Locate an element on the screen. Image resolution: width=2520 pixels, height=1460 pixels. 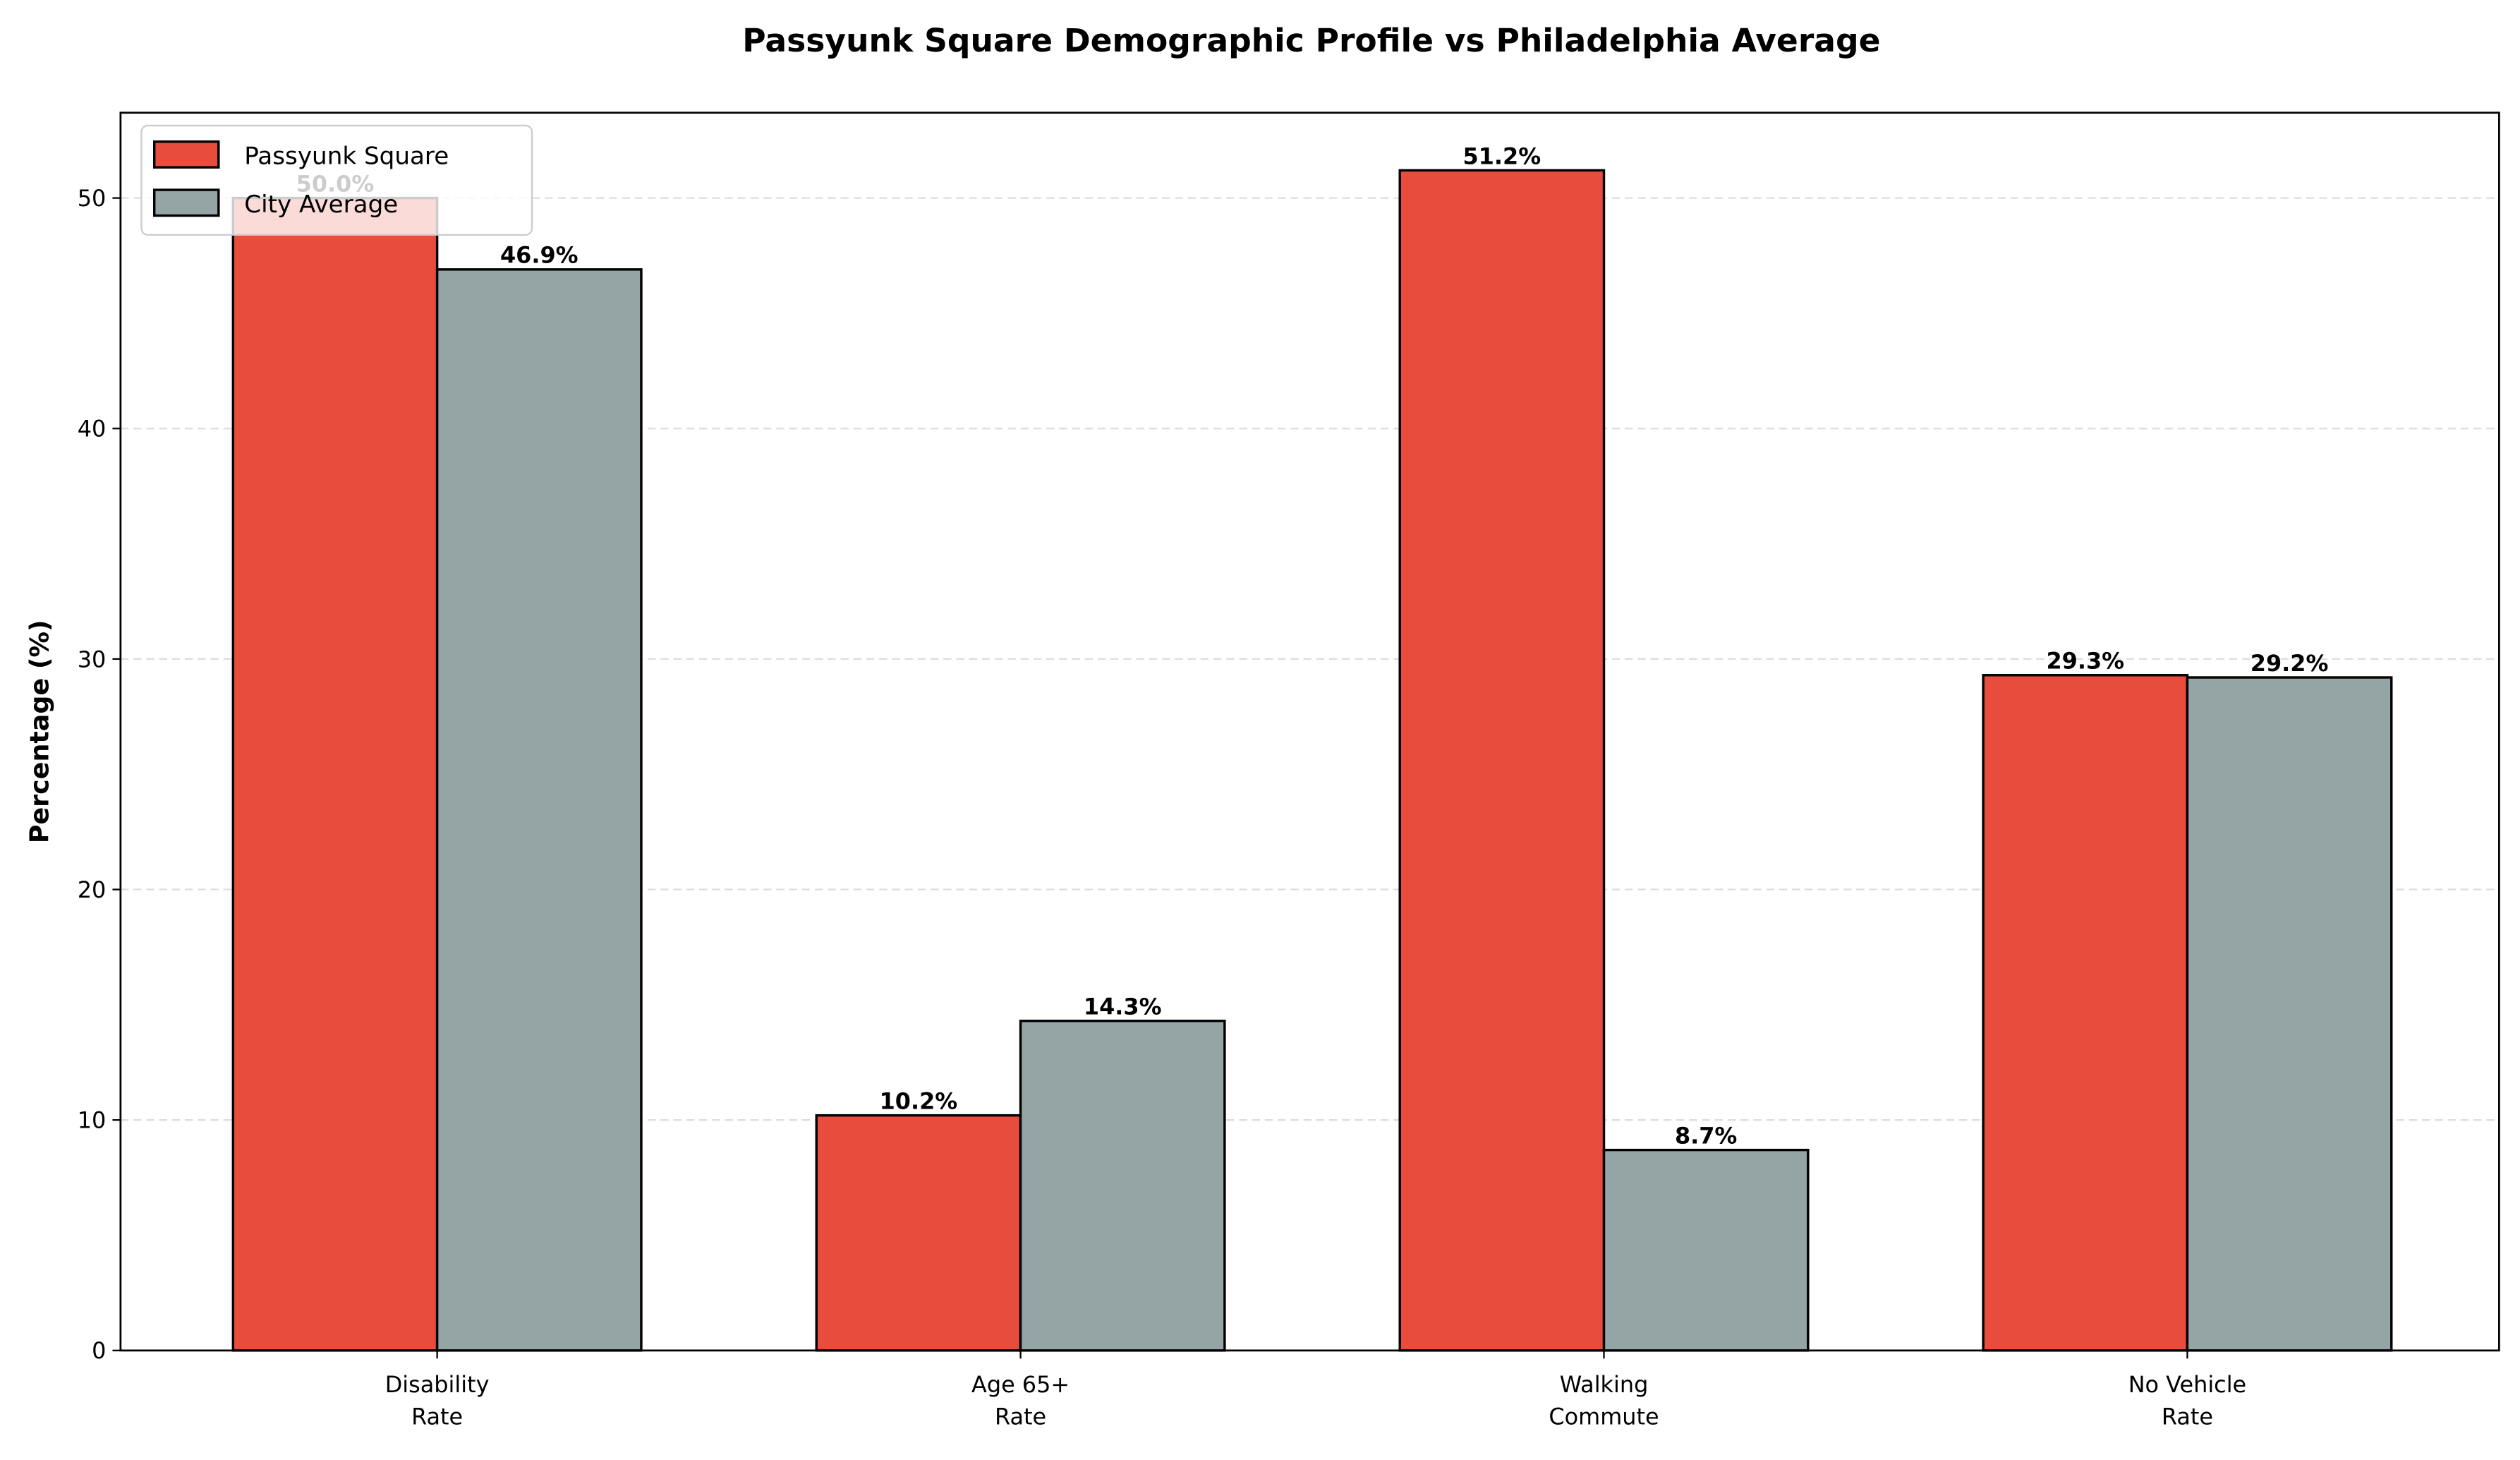
y-tick-label: 40 is located at coordinates (93, 429).